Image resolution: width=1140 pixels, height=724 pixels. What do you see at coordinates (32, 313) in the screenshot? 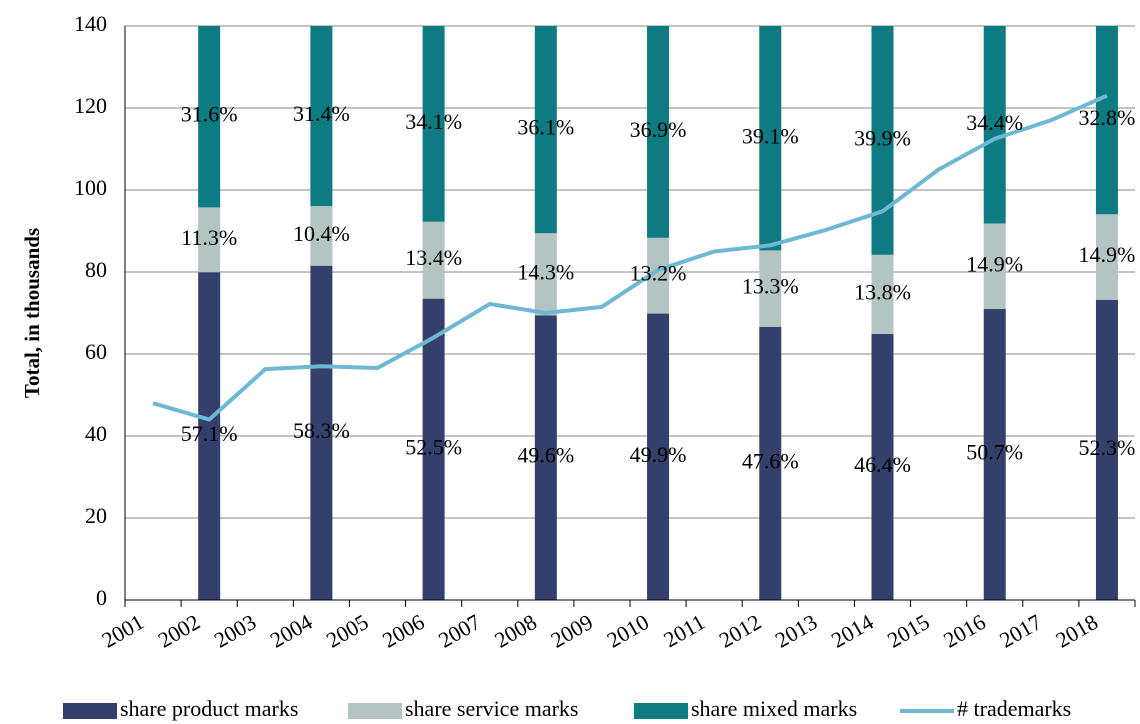
I see `y-axis-label: Total, in thousands` at bounding box center [32, 313].